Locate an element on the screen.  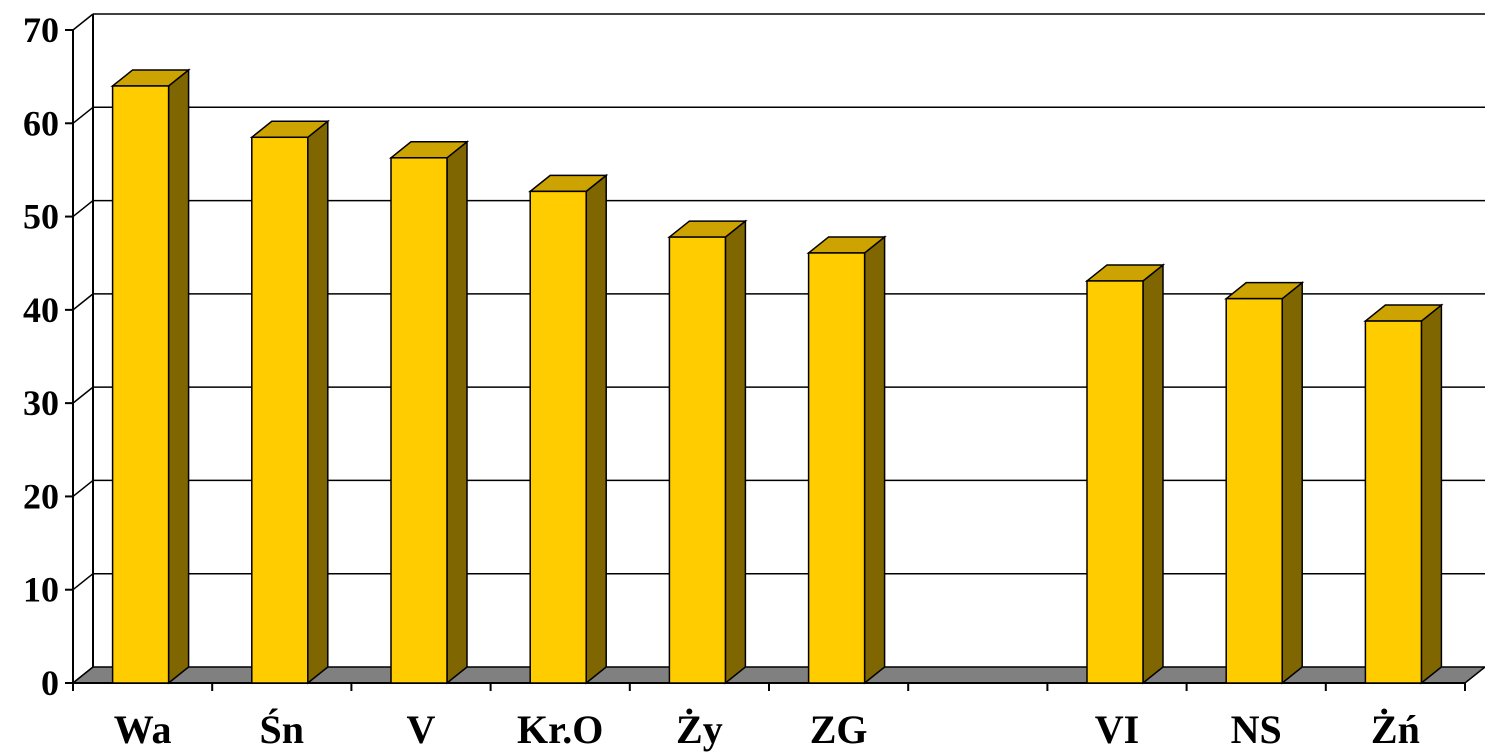
x-category-label: V is located at coordinates (421, 729).